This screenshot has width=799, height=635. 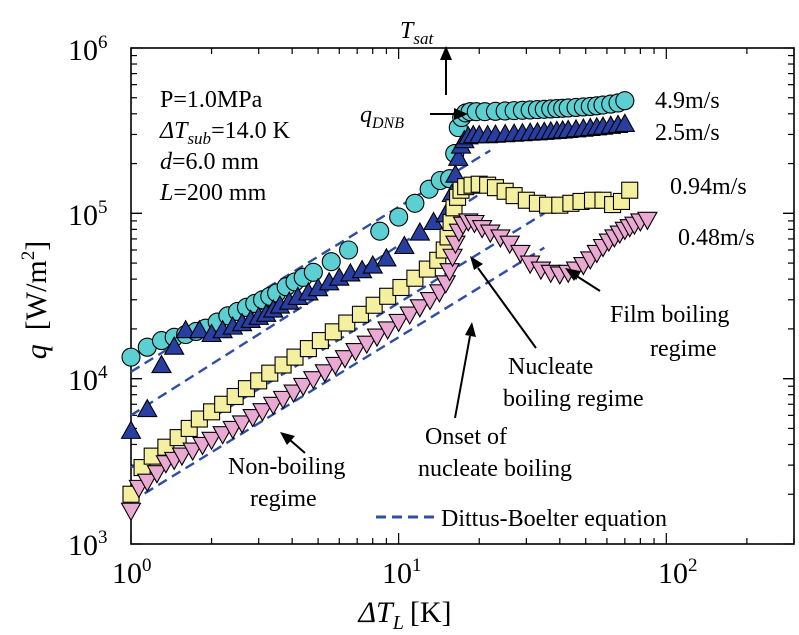 What do you see at coordinates (462, 377) in the screenshot?
I see `onset-arrow` at bounding box center [462, 377].